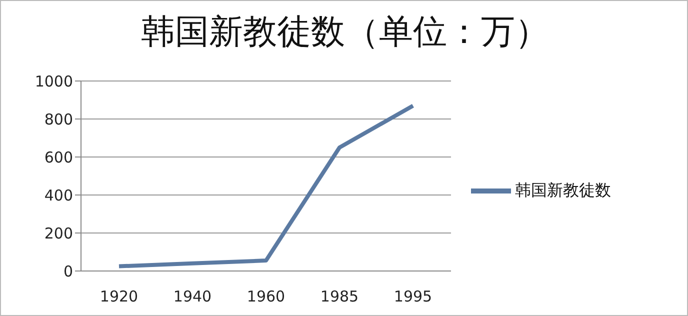 The image size is (688, 316). I want to click on x-tick-label: 1985, so click(339, 297).